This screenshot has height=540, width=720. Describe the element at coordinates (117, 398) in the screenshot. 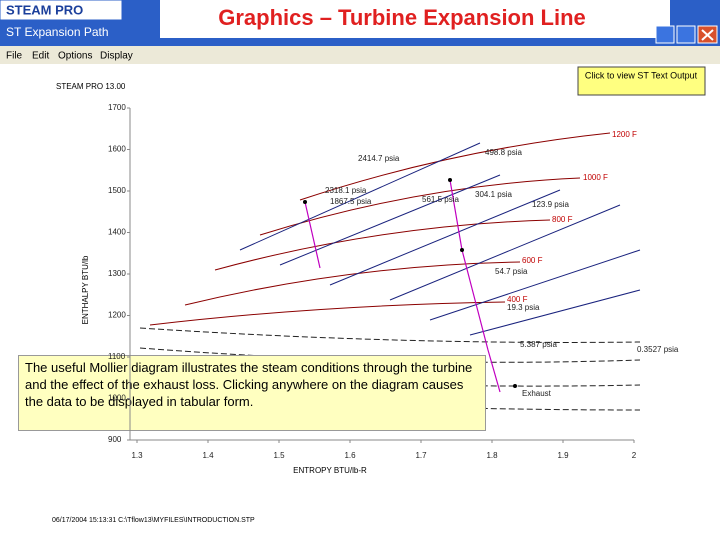

I see `y-tick-label: 1000` at that location.